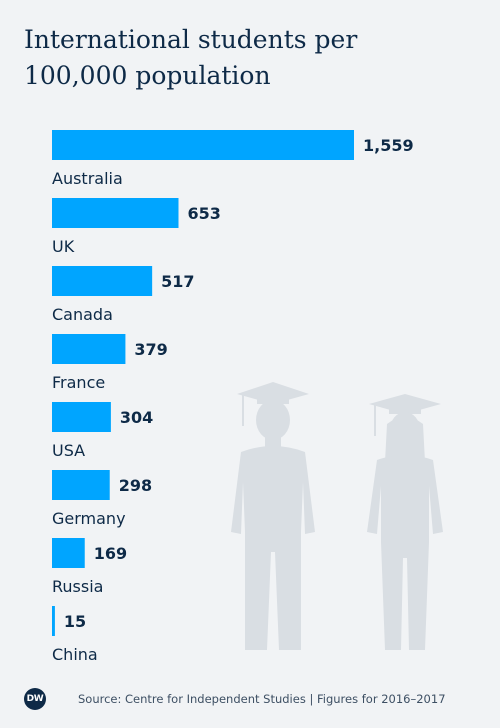  Describe the element at coordinates (89, 518) in the screenshot. I see `category-label: Germany` at that location.